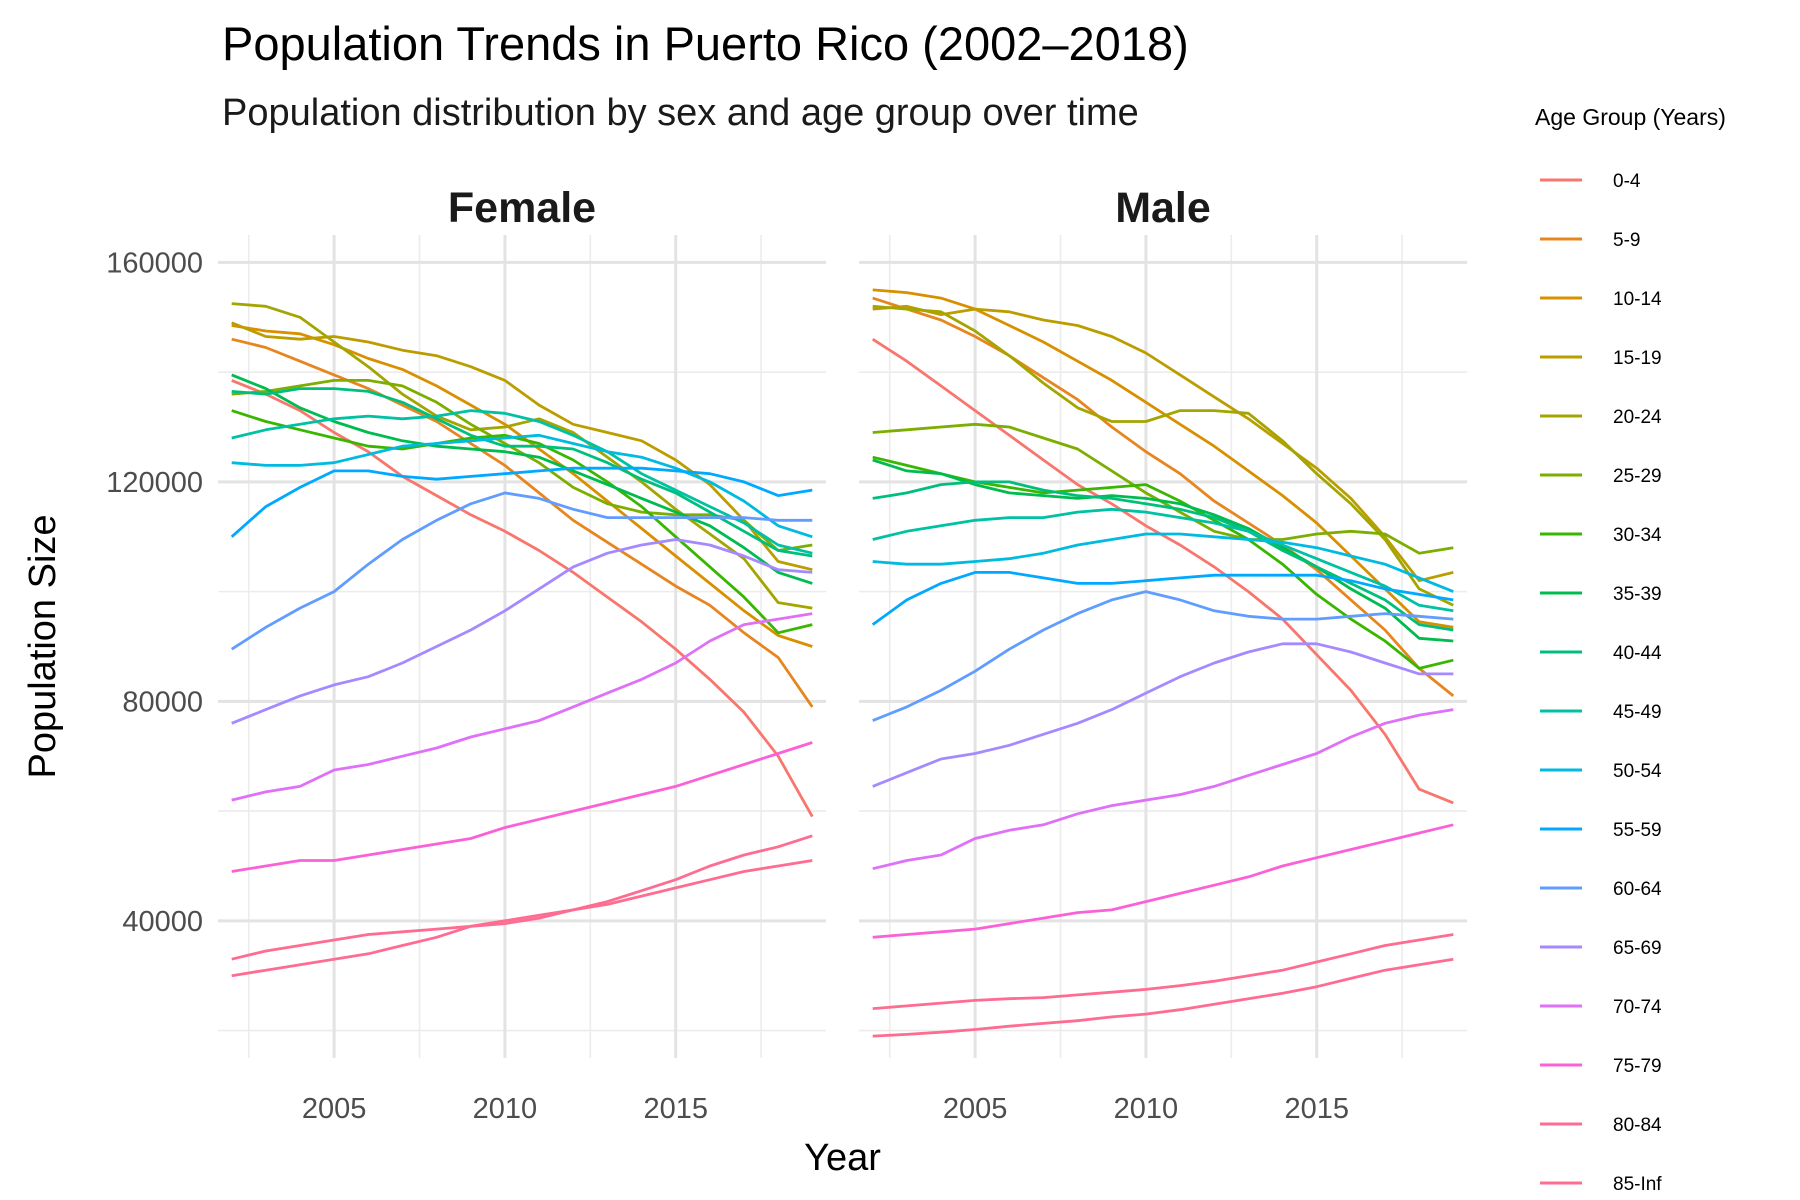 Image resolution: width=1800 pixels, height=1200 pixels. Describe the element at coordinates (1627, 181) in the screenshot. I see `legend-label: 0-4` at that location.